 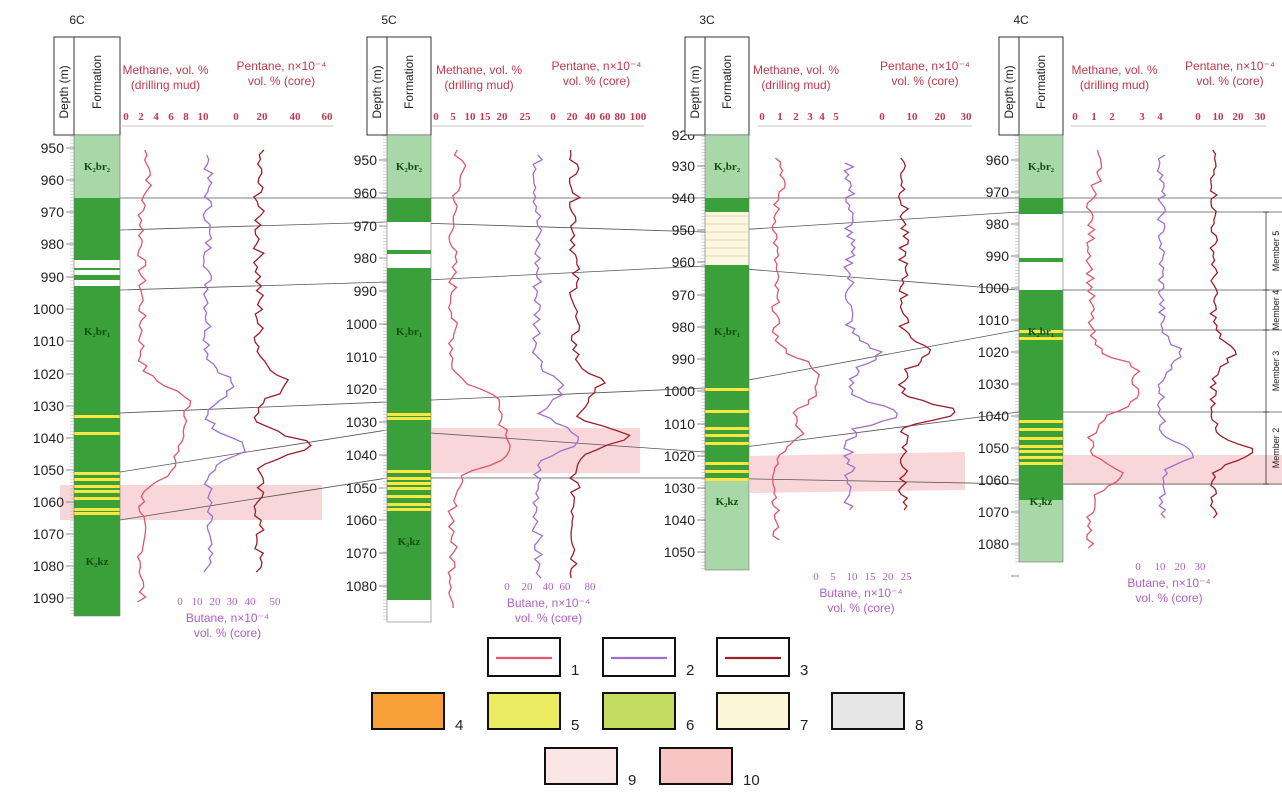 What do you see at coordinates (967, 117) in the screenshot?
I see `pentane-tick-label: 30` at bounding box center [967, 117].